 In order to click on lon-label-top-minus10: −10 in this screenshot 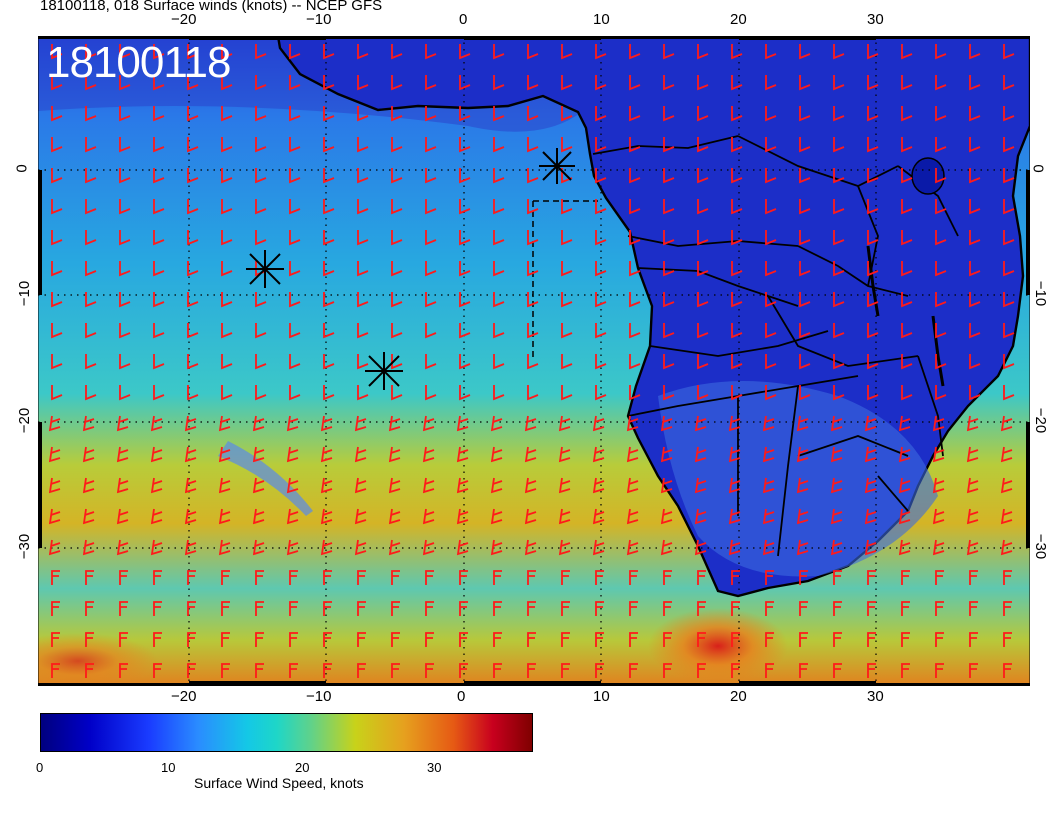, I will do `click(319, 19)`.